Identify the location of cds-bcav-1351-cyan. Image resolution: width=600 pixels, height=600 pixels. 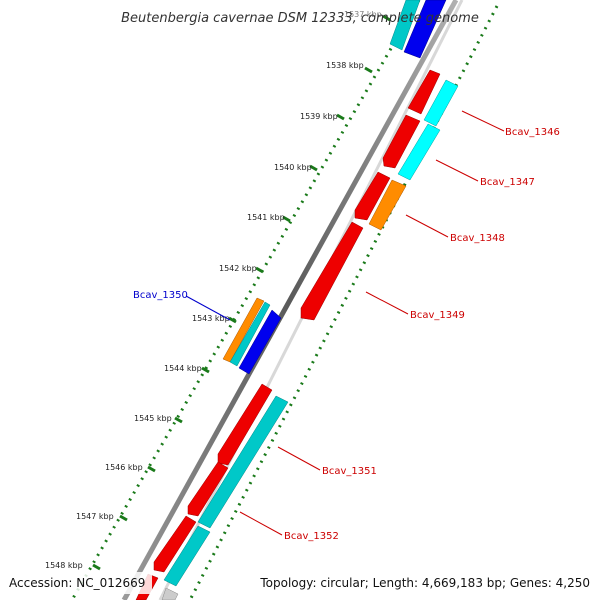
(243, 462).